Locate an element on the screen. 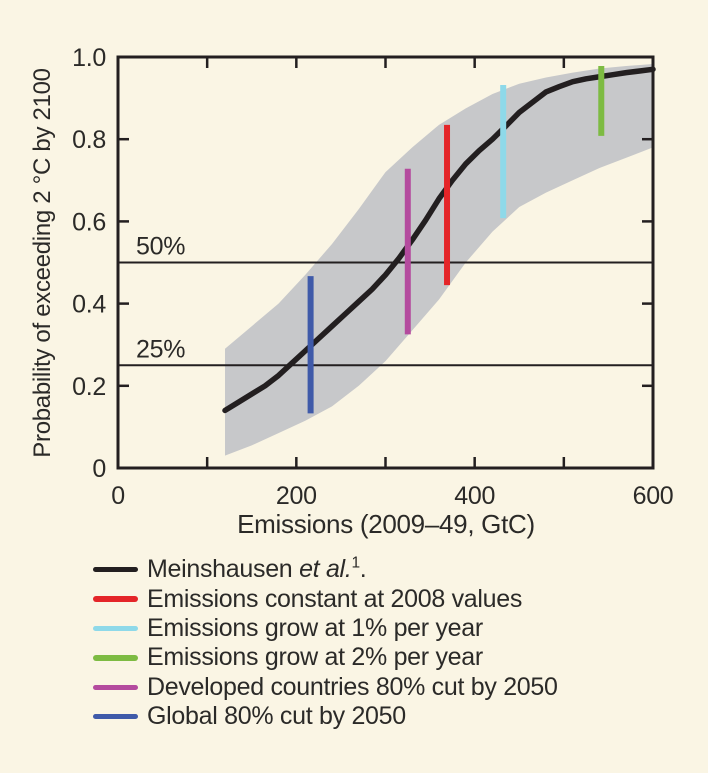 This screenshot has width=708, height=773. y-tick-label: 0.4 is located at coordinates (89, 305).